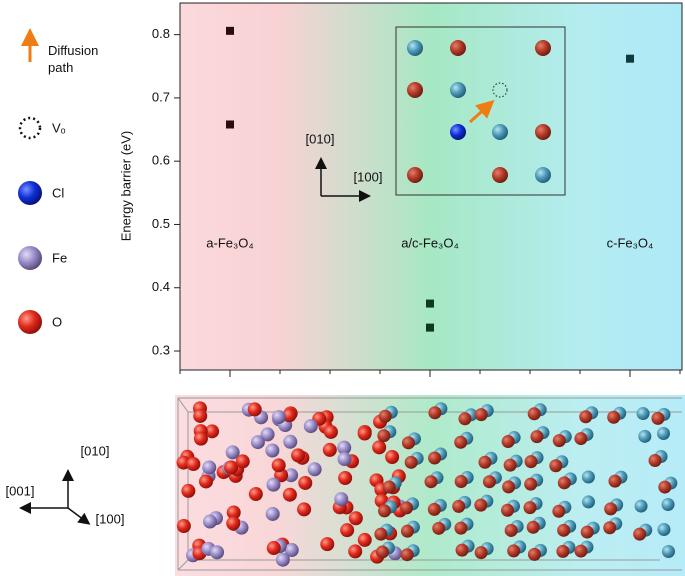  What do you see at coordinates (125, 186) in the screenshot?
I see `y-axis-title: Energy barrier (eV)` at bounding box center [125, 186].